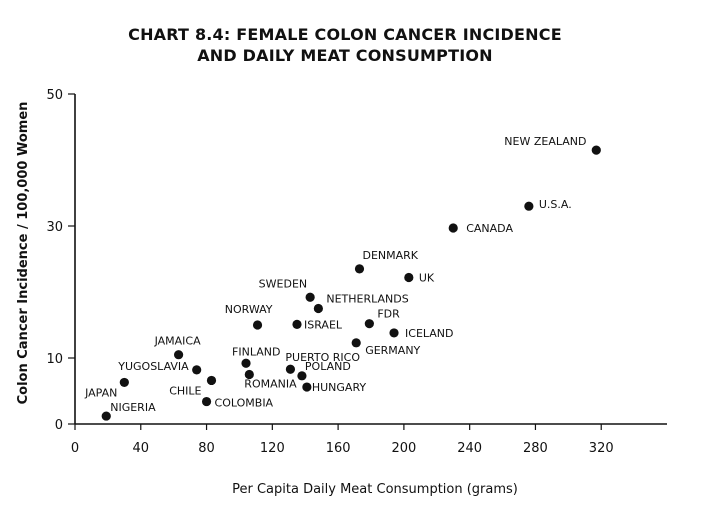 The image size is (717, 524). Describe the element at coordinates (392, 350) in the screenshot. I see `point-label-germany: GERMANY` at that location.